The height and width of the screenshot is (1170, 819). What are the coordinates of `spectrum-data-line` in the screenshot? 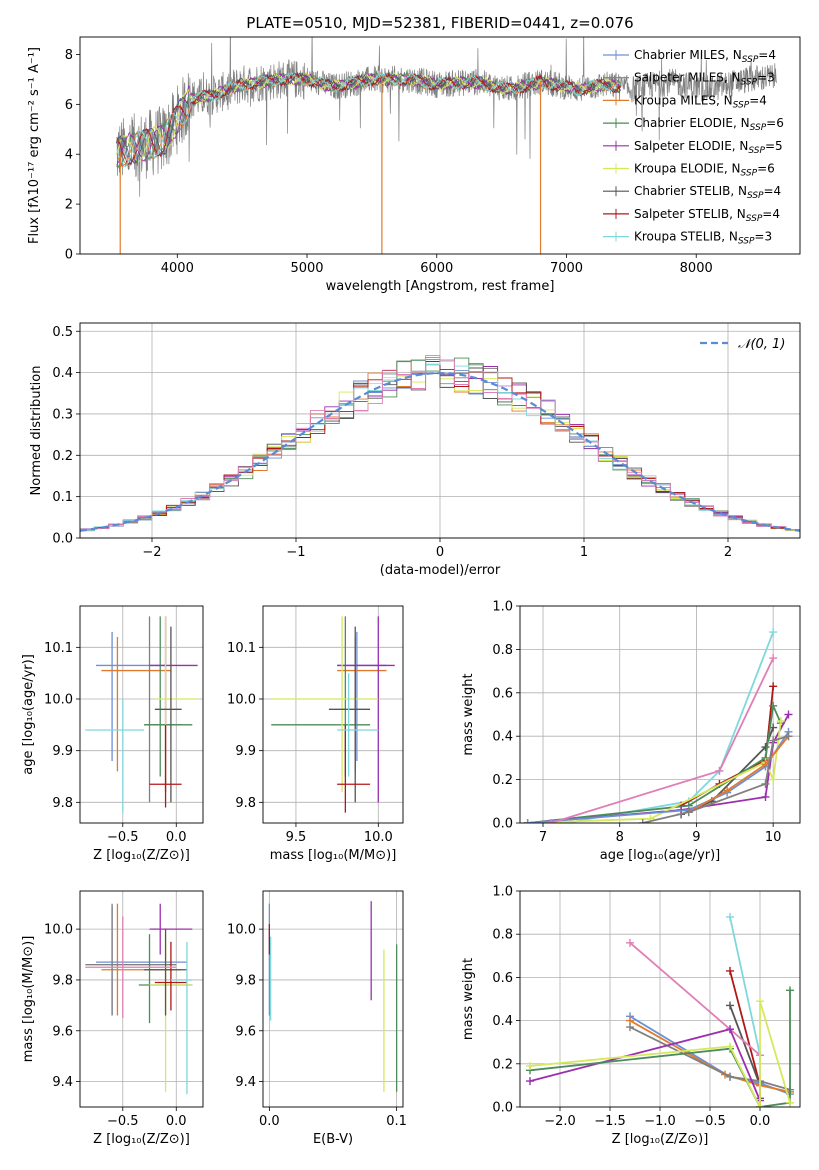 It's located at (446, 117).